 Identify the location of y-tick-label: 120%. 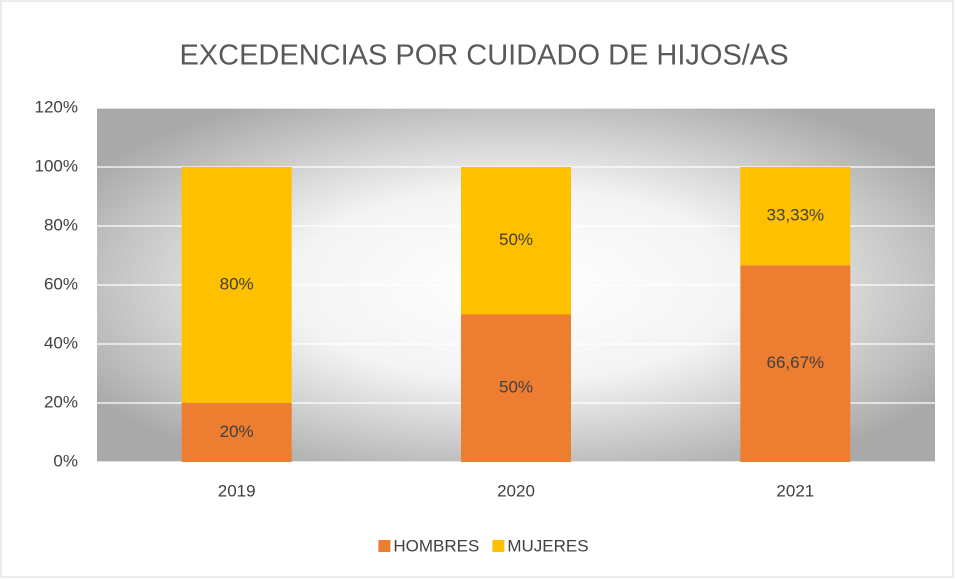
(56, 106).